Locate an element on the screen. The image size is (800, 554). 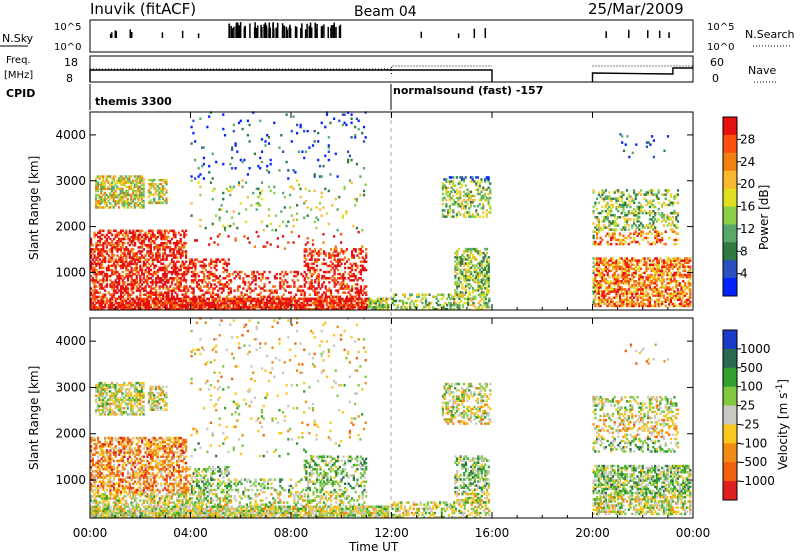
nsky-trace is located at coordinates (389, 30).